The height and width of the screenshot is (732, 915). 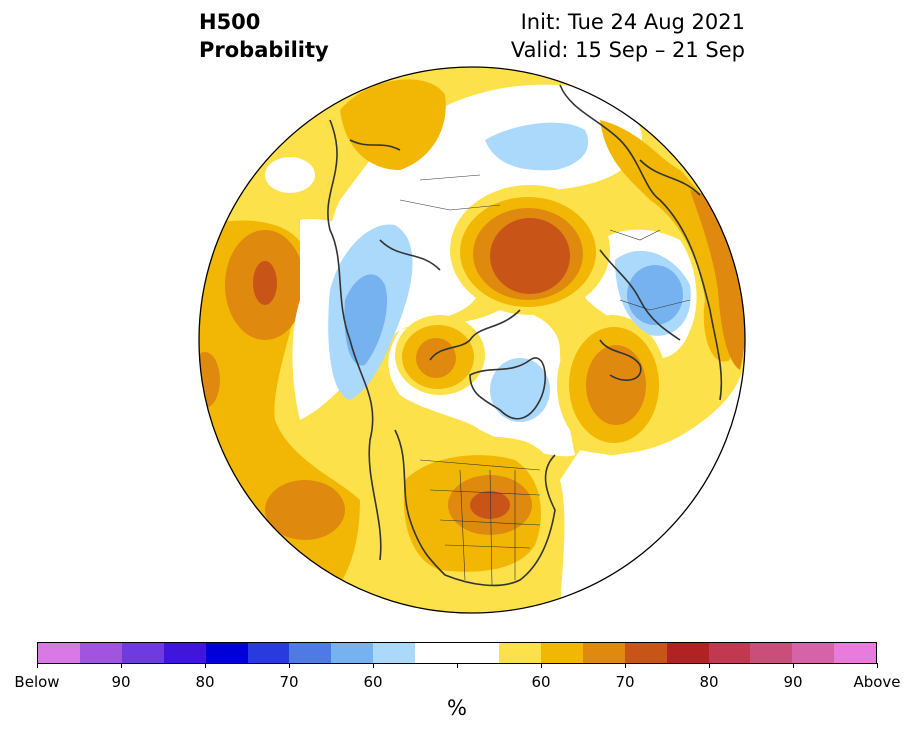 I want to click on neutral-spot-bering, so click(x=290, y=175).